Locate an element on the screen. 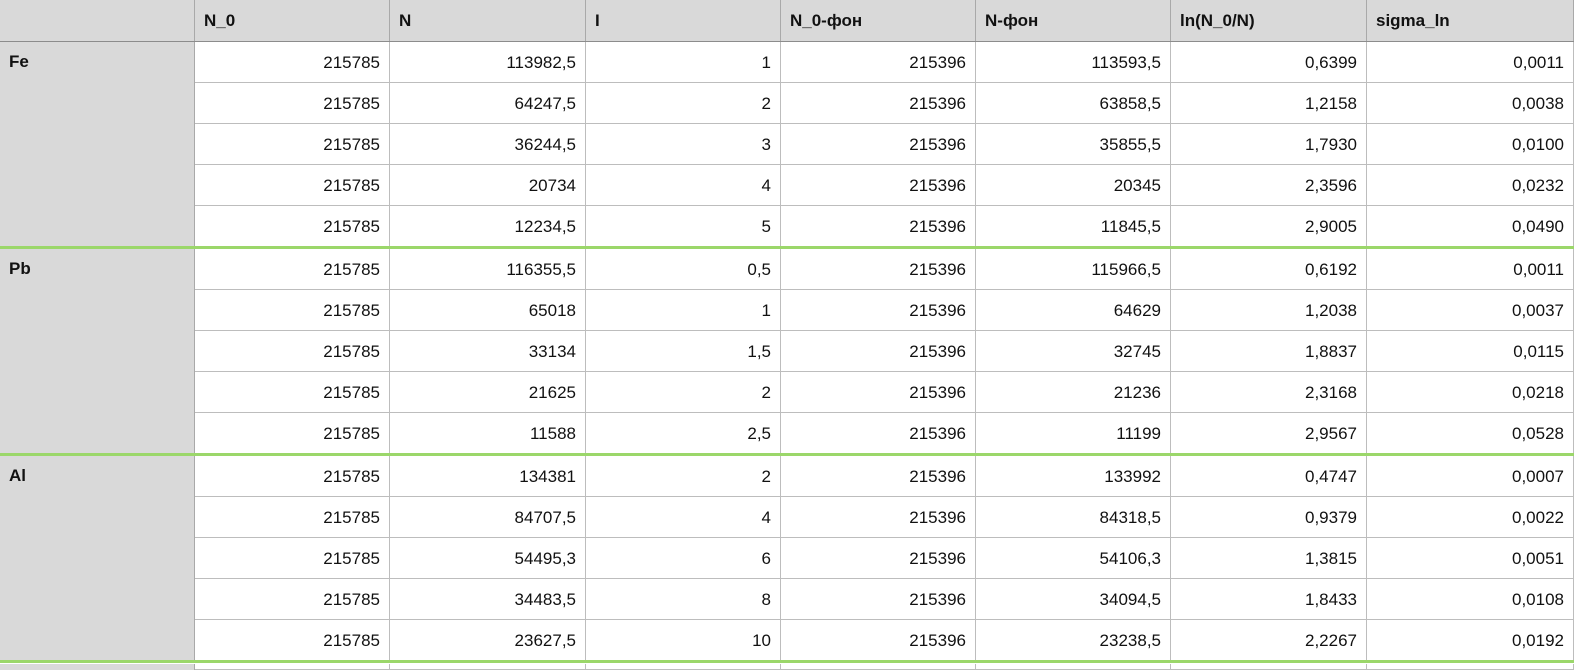 The width and height of the screenshot is (1574, 670). table-cell: 1,5 is located at coordinates (683, 351).